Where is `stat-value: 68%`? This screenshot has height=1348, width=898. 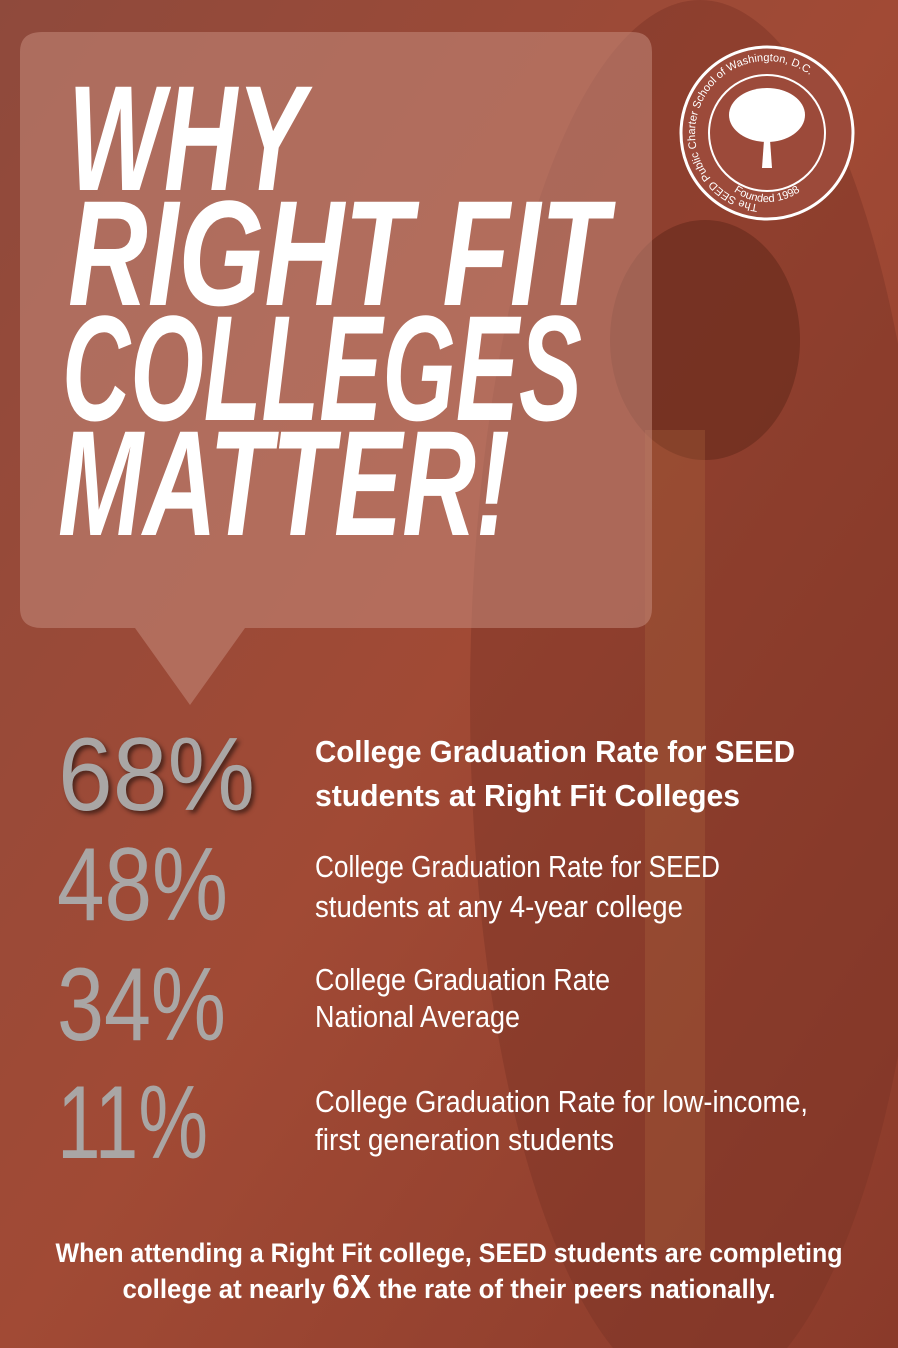 stat-value: 68% is located at coordinates (156, 775).